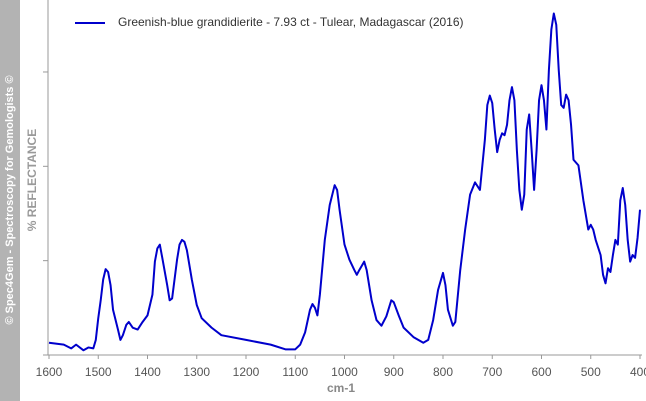 This screenshot has width=646, height=401. Describe the element at coordinates (246, 372) in the screenshot. I see `x-tick-label: 1200` at that location.